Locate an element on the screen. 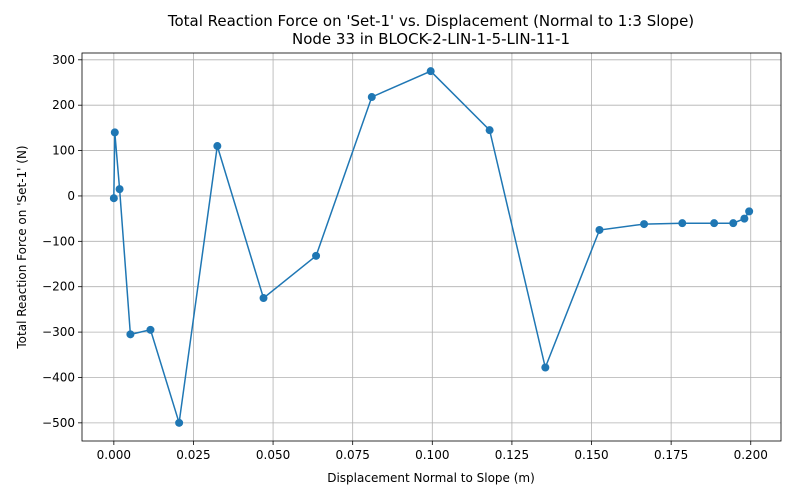 This screenshot has width=800, height=500. y-tick-label: −200 is located at coordinates (58, 287).